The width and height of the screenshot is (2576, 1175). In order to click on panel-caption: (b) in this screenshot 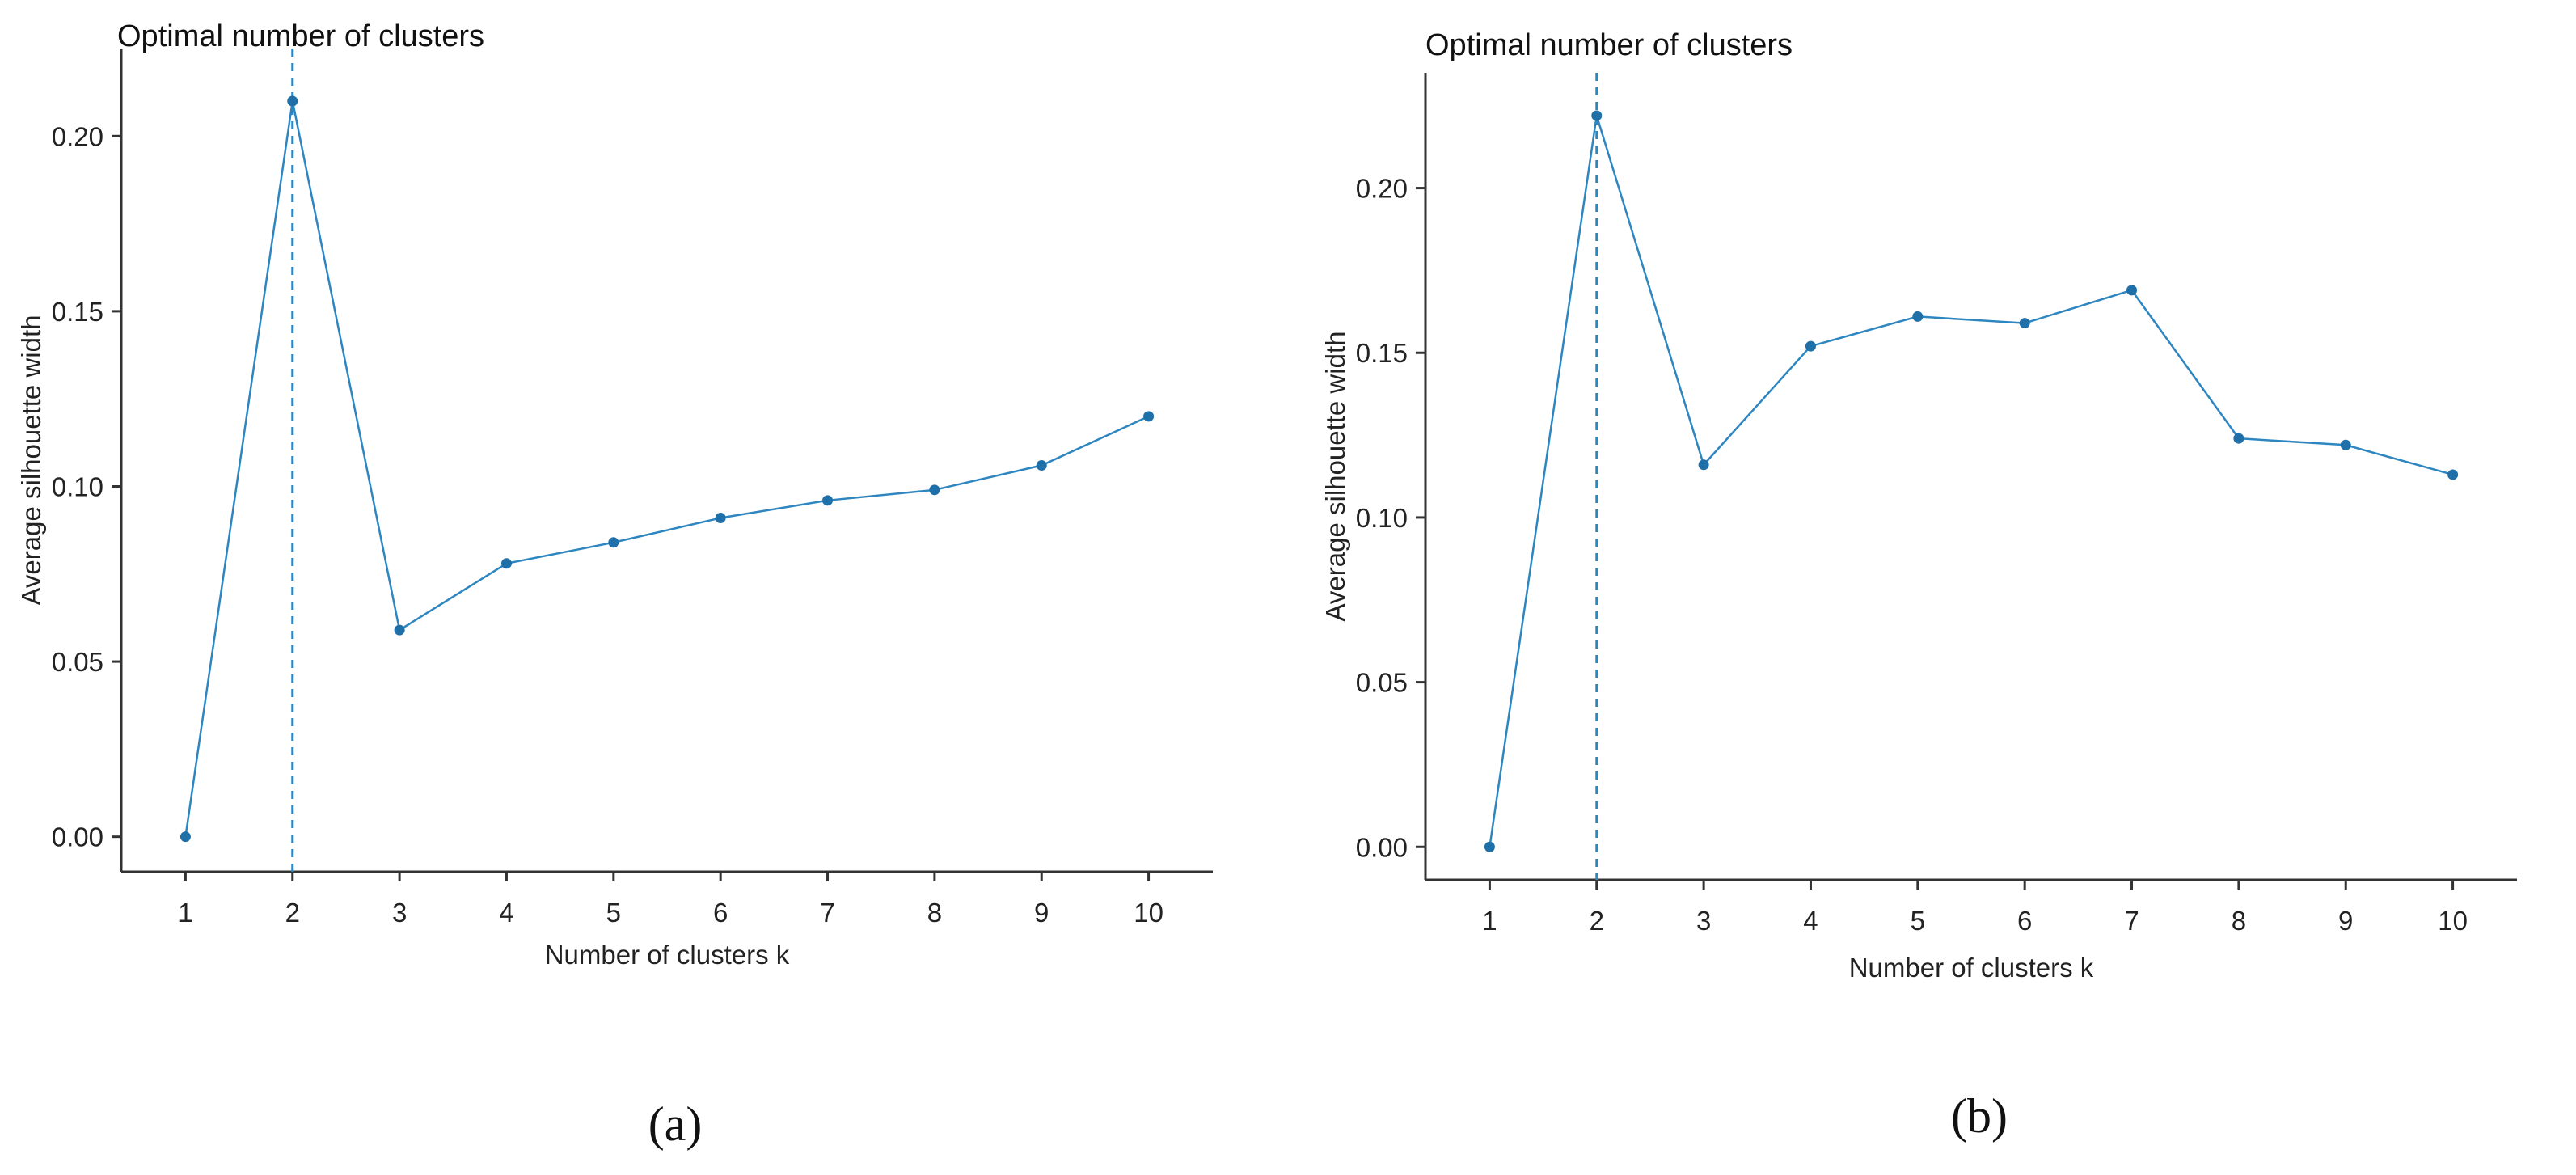, I will do `click(1979, 1116)`.